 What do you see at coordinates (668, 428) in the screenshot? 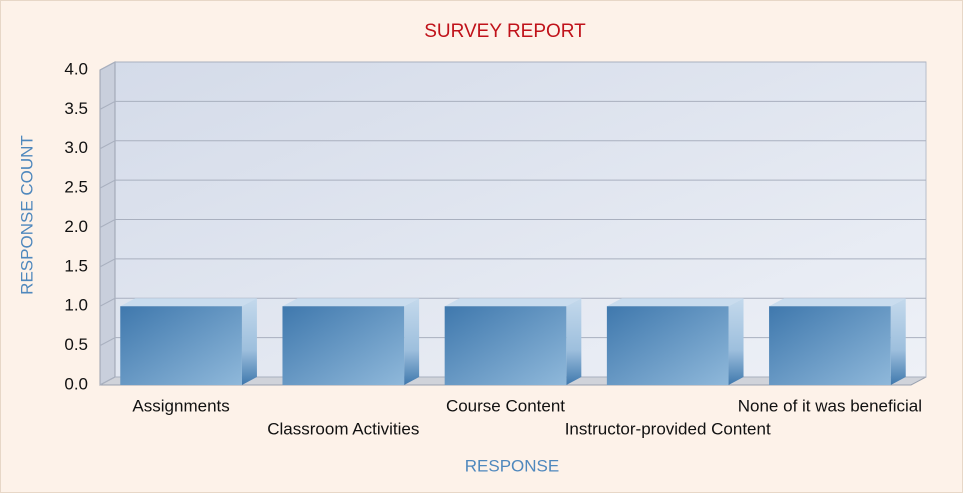
I see `x-tick-label: Instructor-provided Content` at bounding box center [668, 428].